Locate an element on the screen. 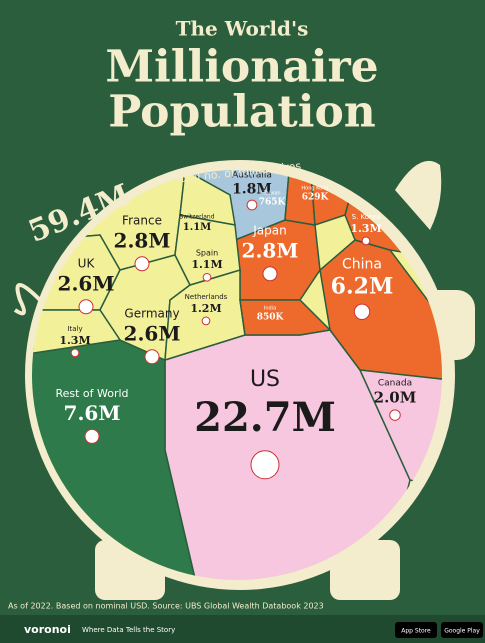  category-label: Taiwan is located at coordinates (271, 193).